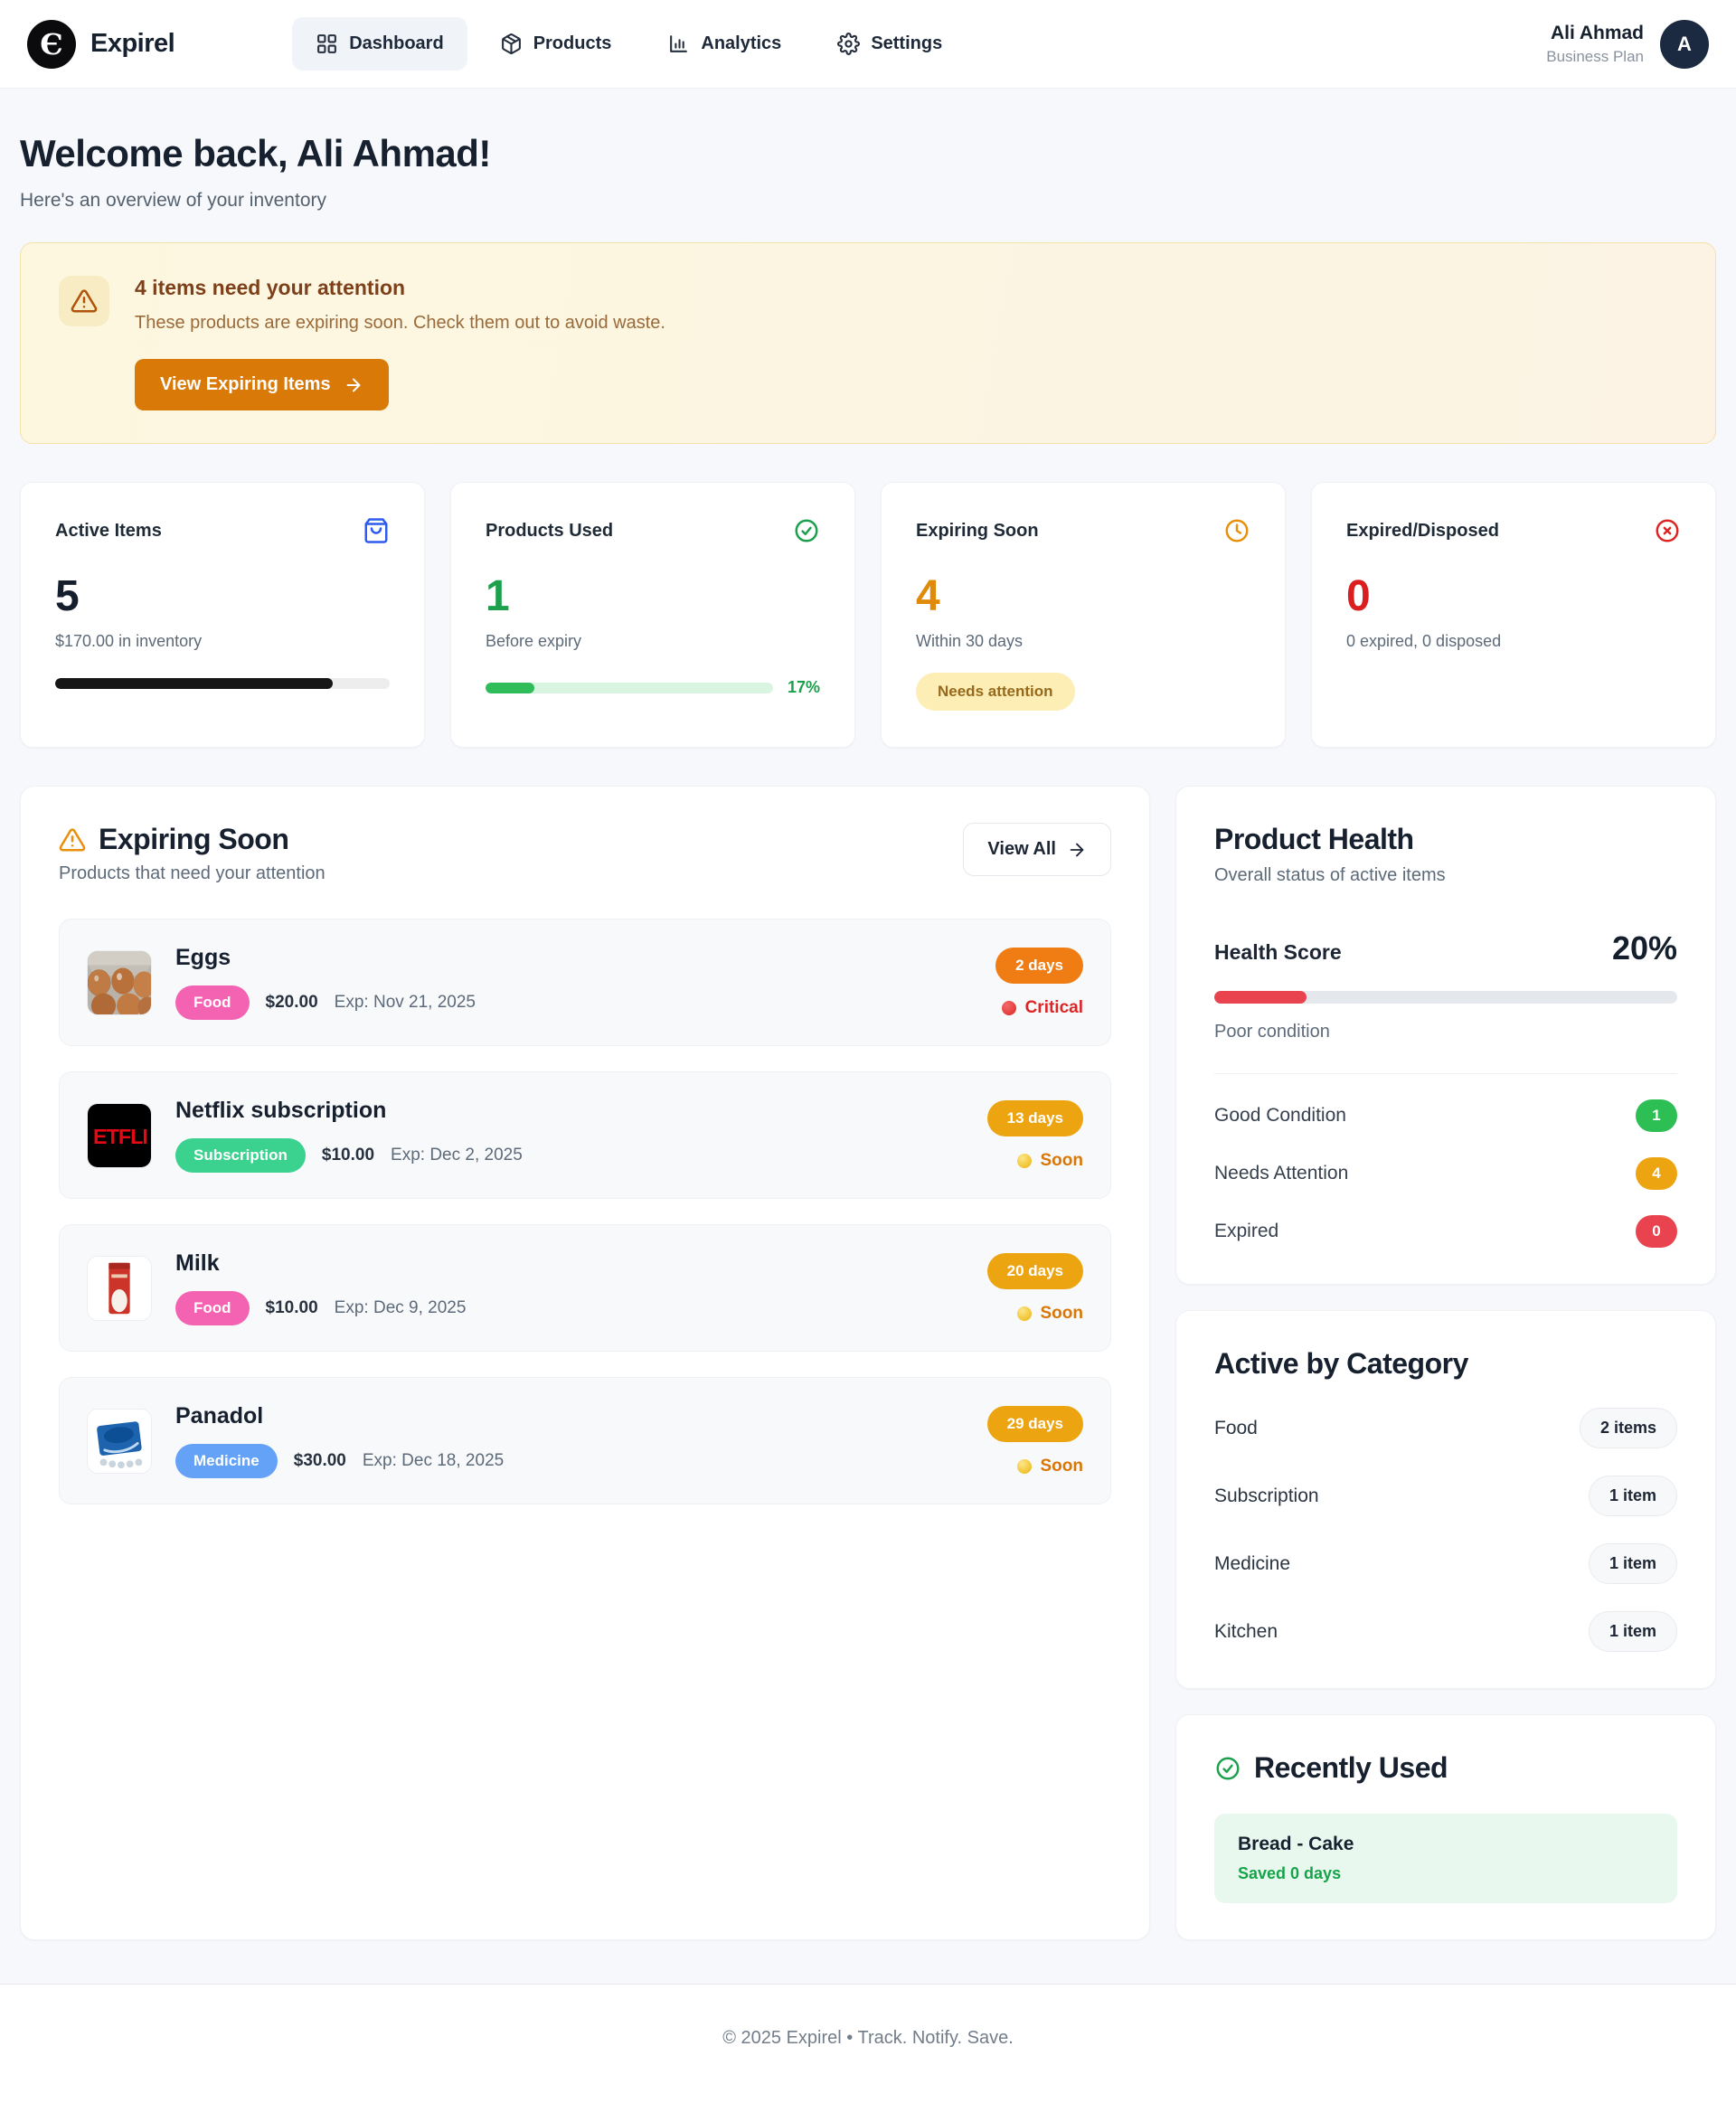 This screenshot has height=2103, width=1736. I want to click on item-info: Eggs Food $20.00 Exp: Nov 21, 2025, so click(326, 982).